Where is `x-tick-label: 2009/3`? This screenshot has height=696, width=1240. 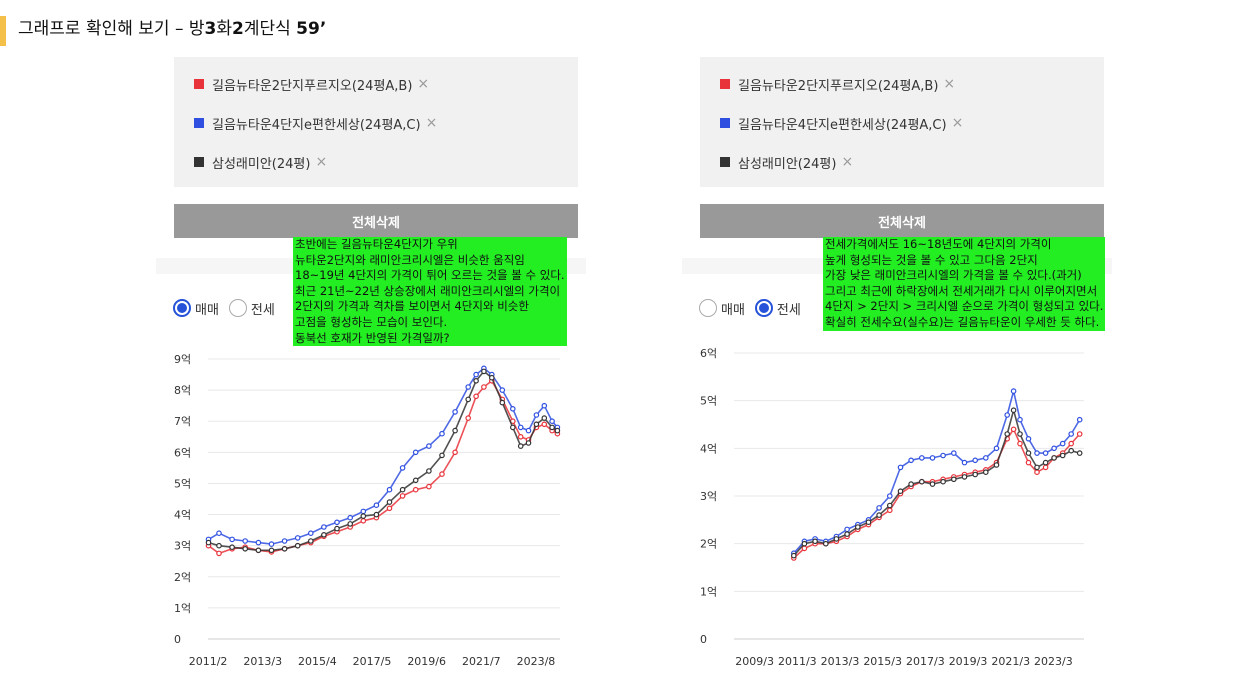
x-tick-label: 2009/3 is located at coordinates (754, 661).